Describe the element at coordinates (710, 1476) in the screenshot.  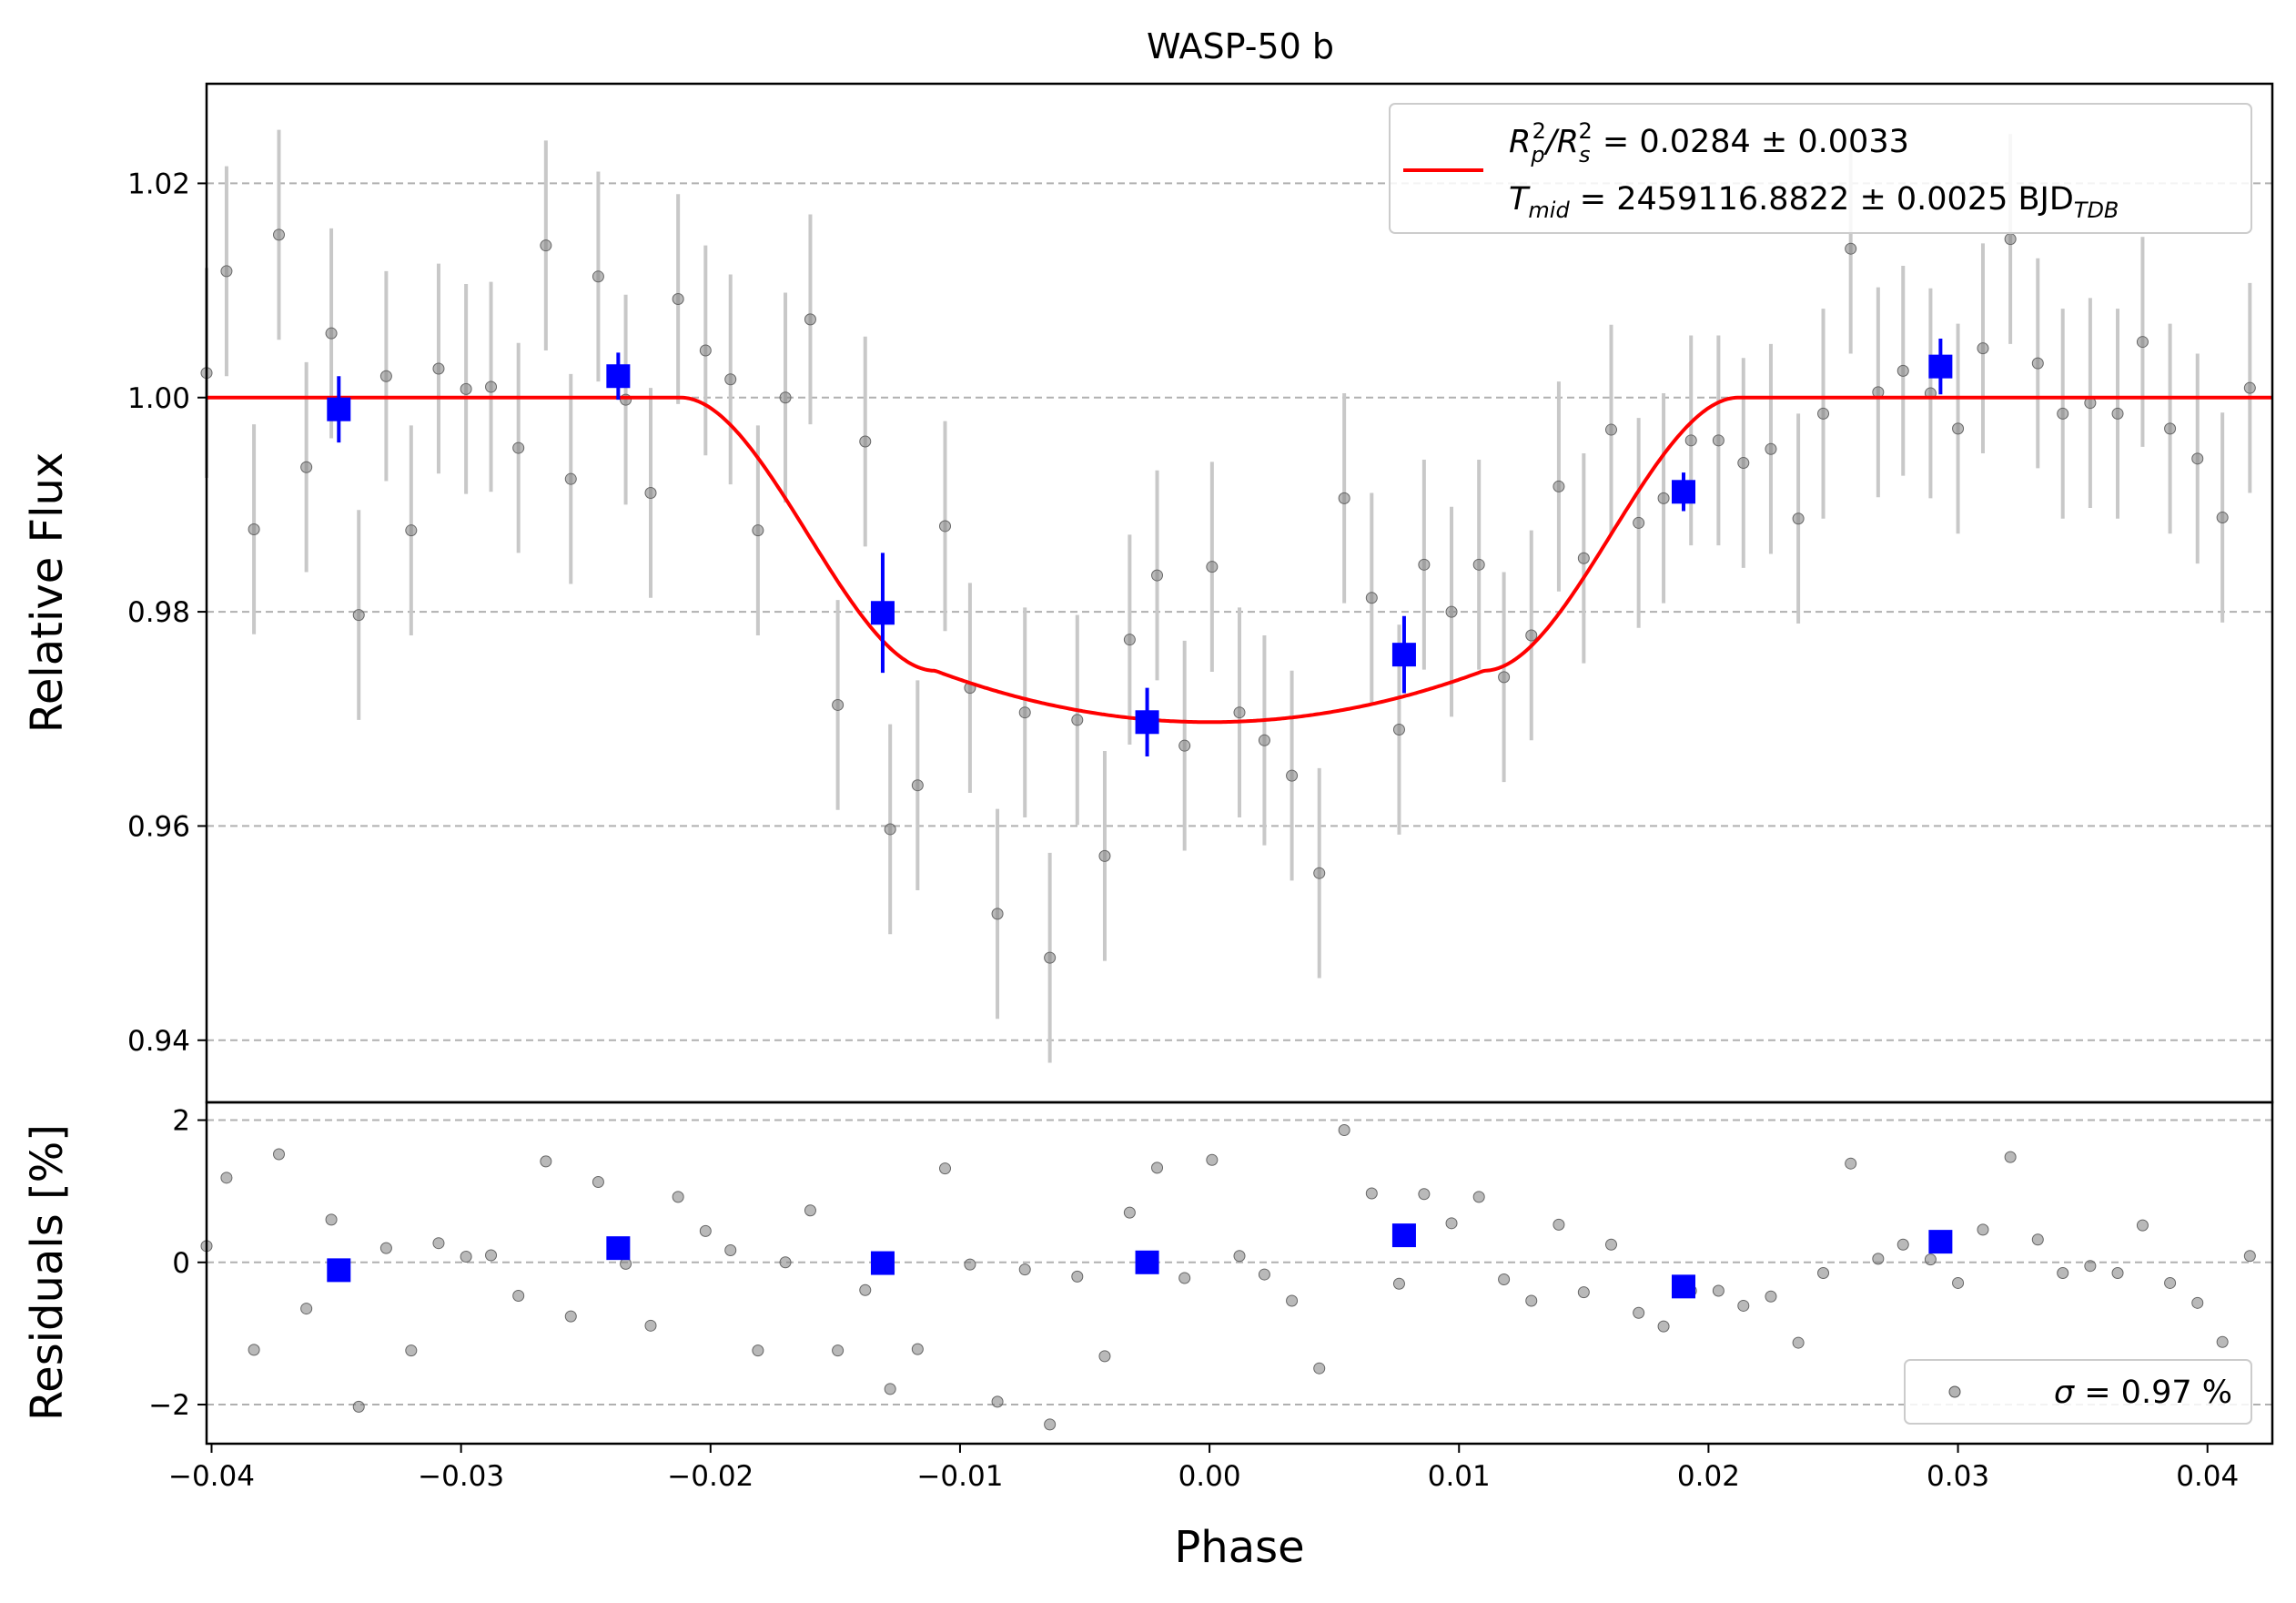
I see `x-tick-label: −0.02` at that location.